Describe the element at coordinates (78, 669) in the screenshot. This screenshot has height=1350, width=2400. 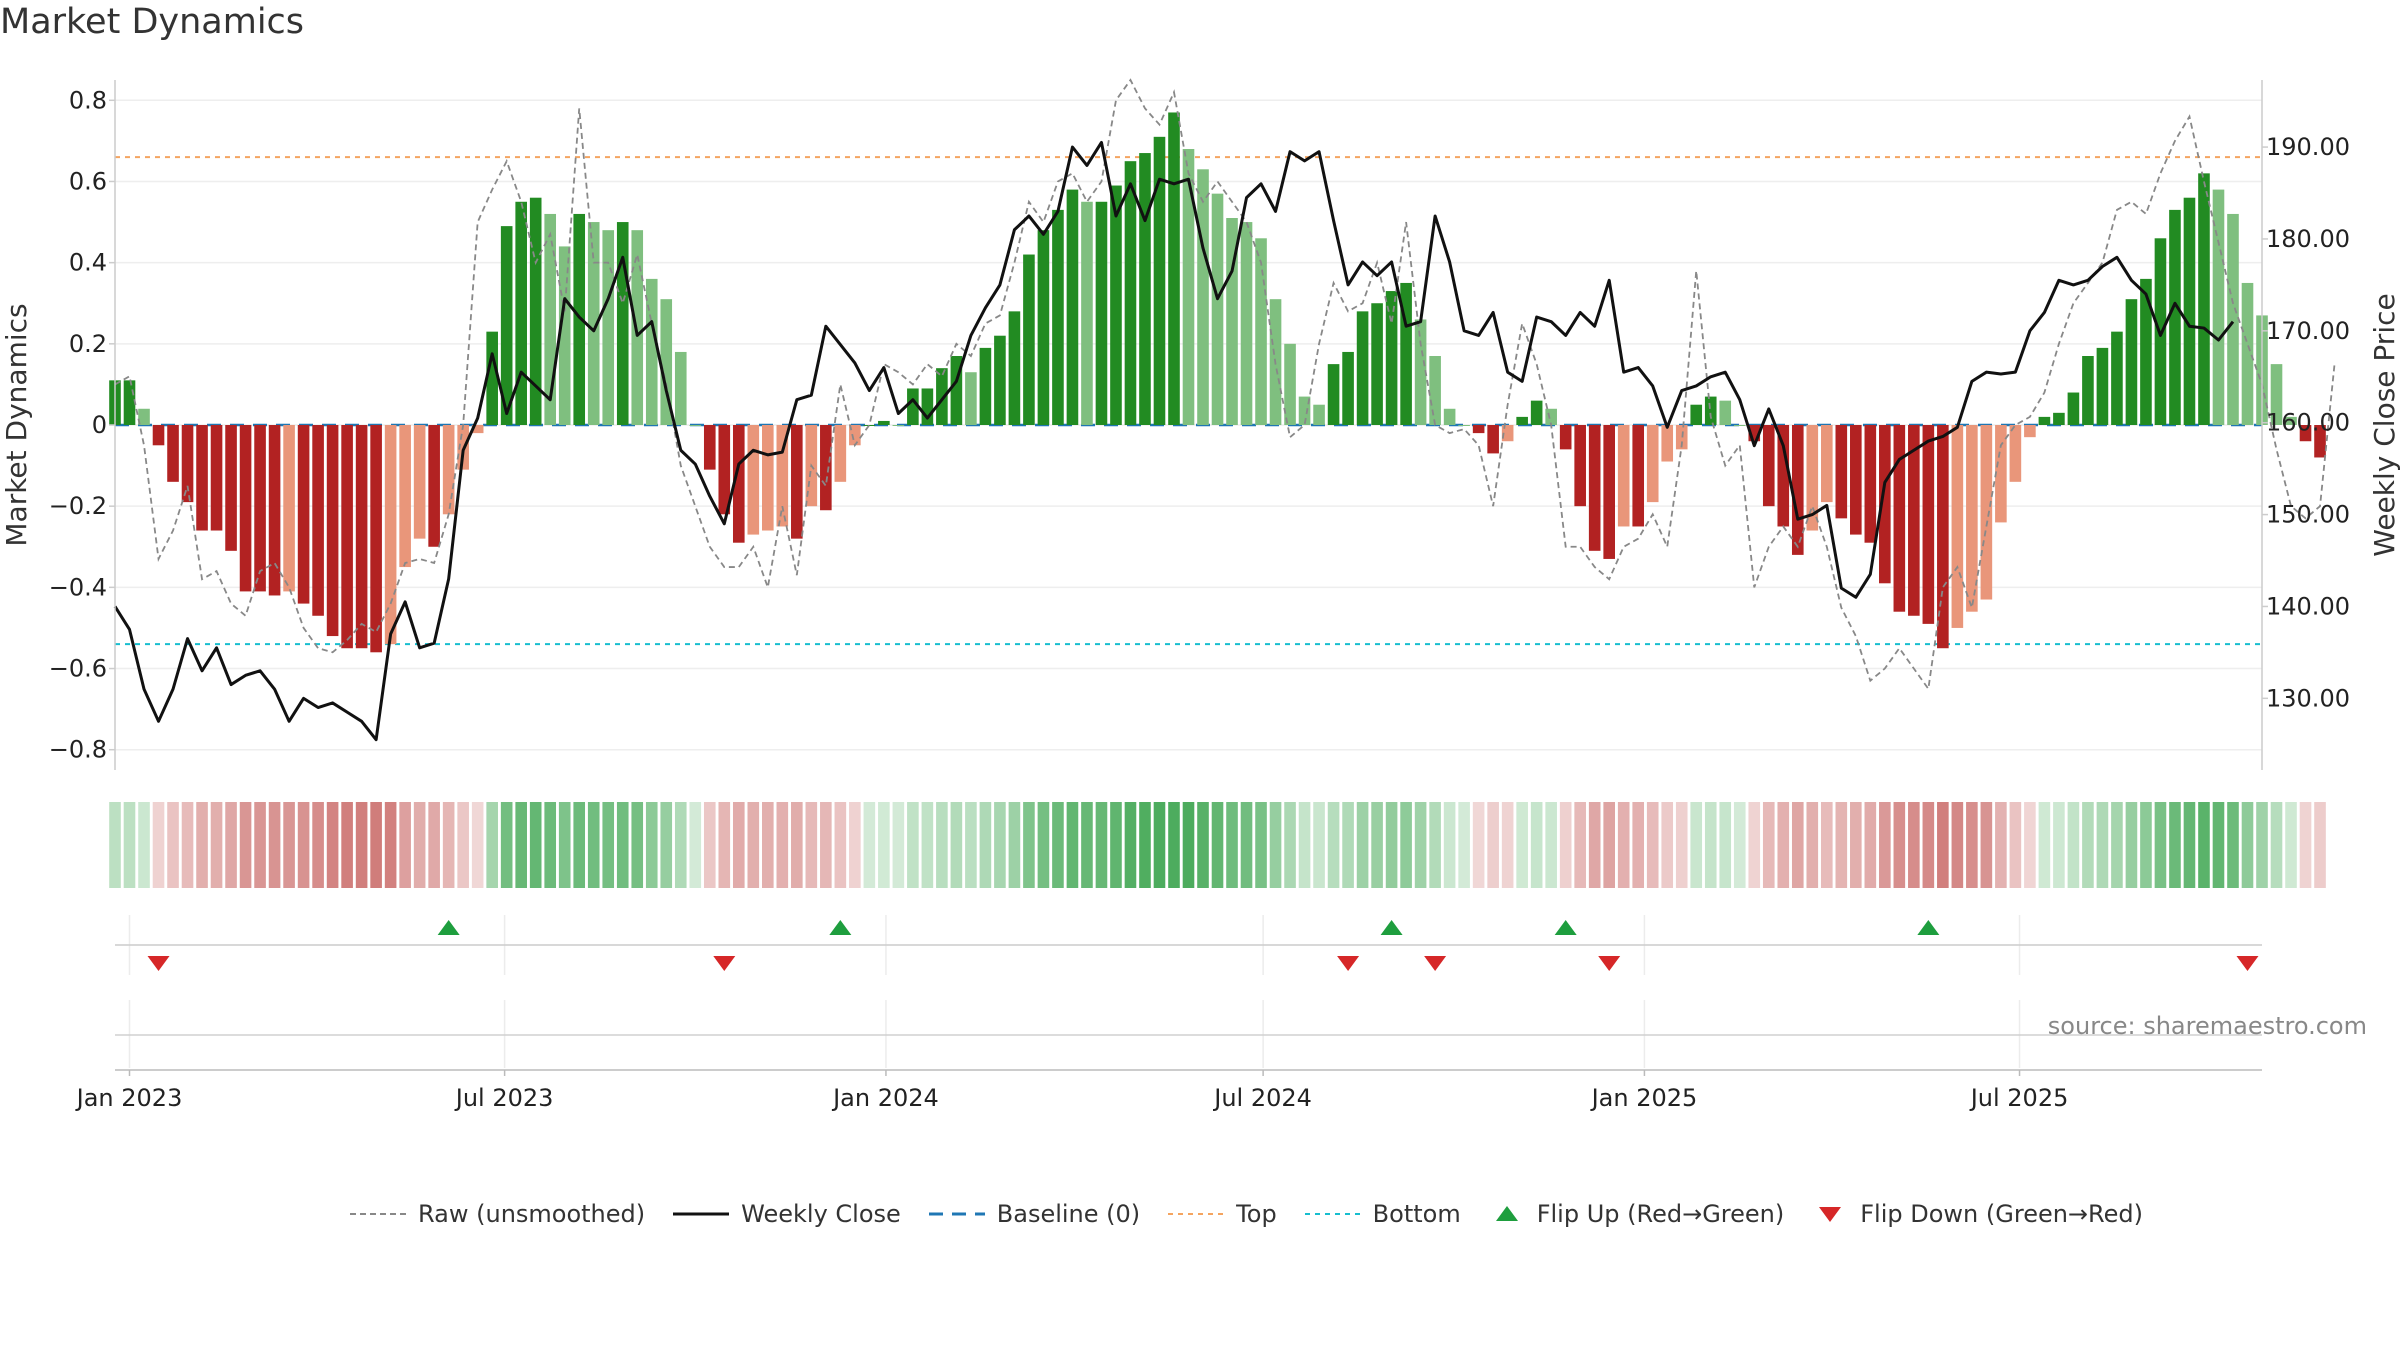
I see `y-tick-label: −0.6` at that location.